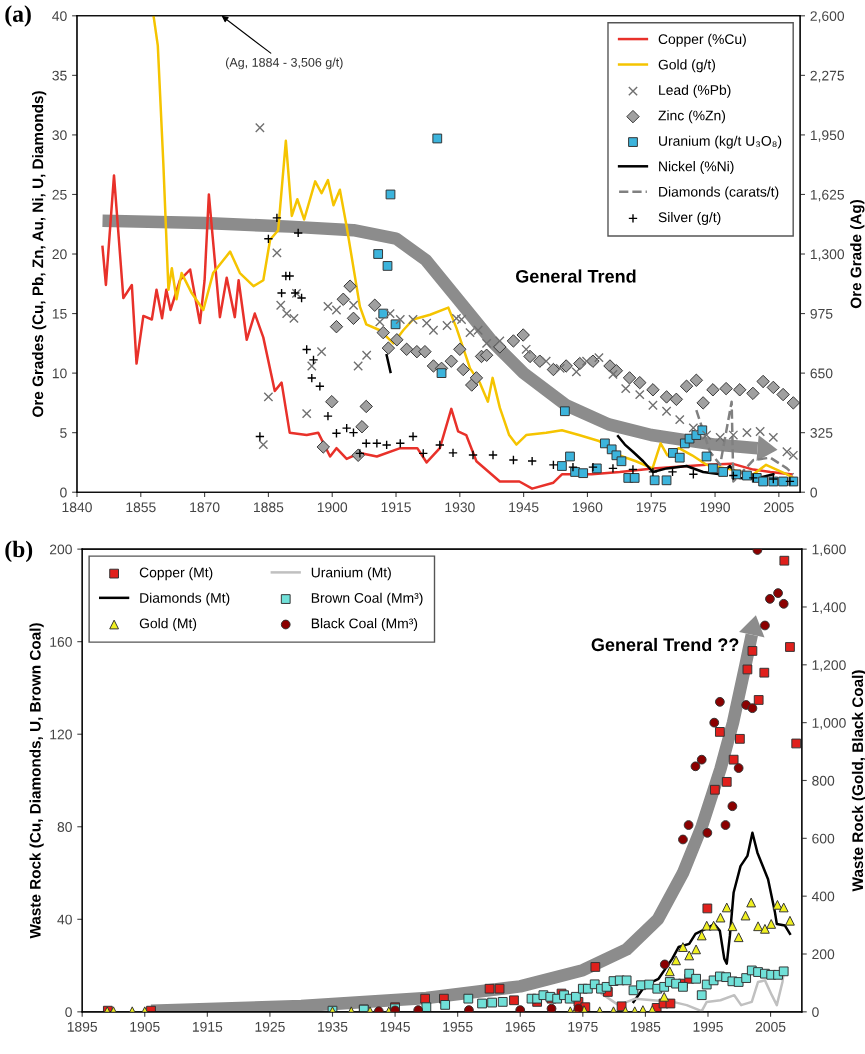 The image size is (865, 1054). Describe the element at coordinates (36, 781) in the screenshot. I see `y-axis-title: Waste Rock (Cu, Diamonds, U, Brown Coal)` at that location.